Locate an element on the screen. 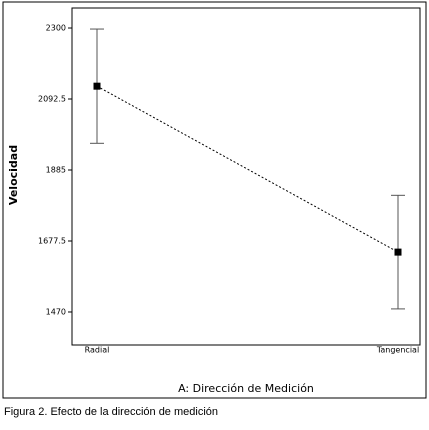  y-tick-label: 1677.5 is located at coordinates (52, 240).